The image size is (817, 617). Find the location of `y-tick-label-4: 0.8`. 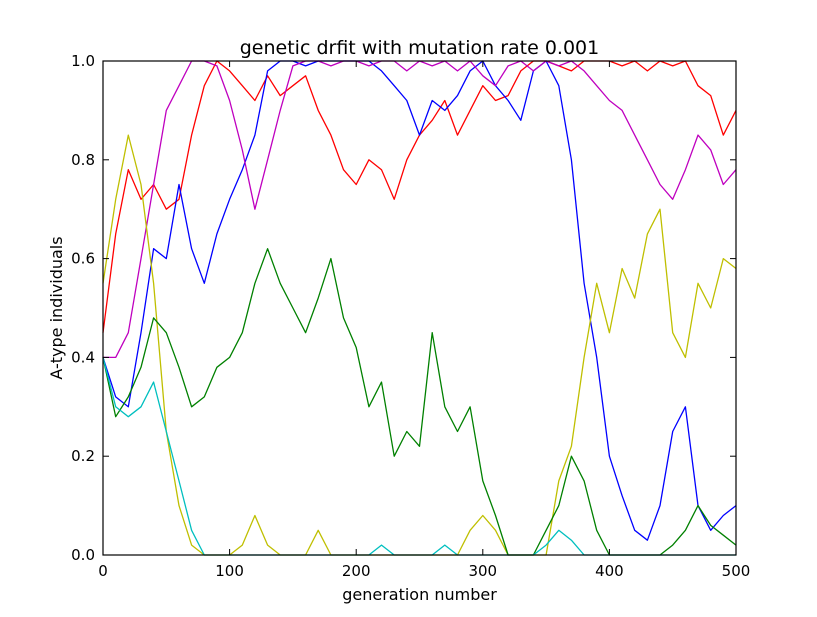

y-tick-label-4: 0.8 is located at coordinates (83, 160).